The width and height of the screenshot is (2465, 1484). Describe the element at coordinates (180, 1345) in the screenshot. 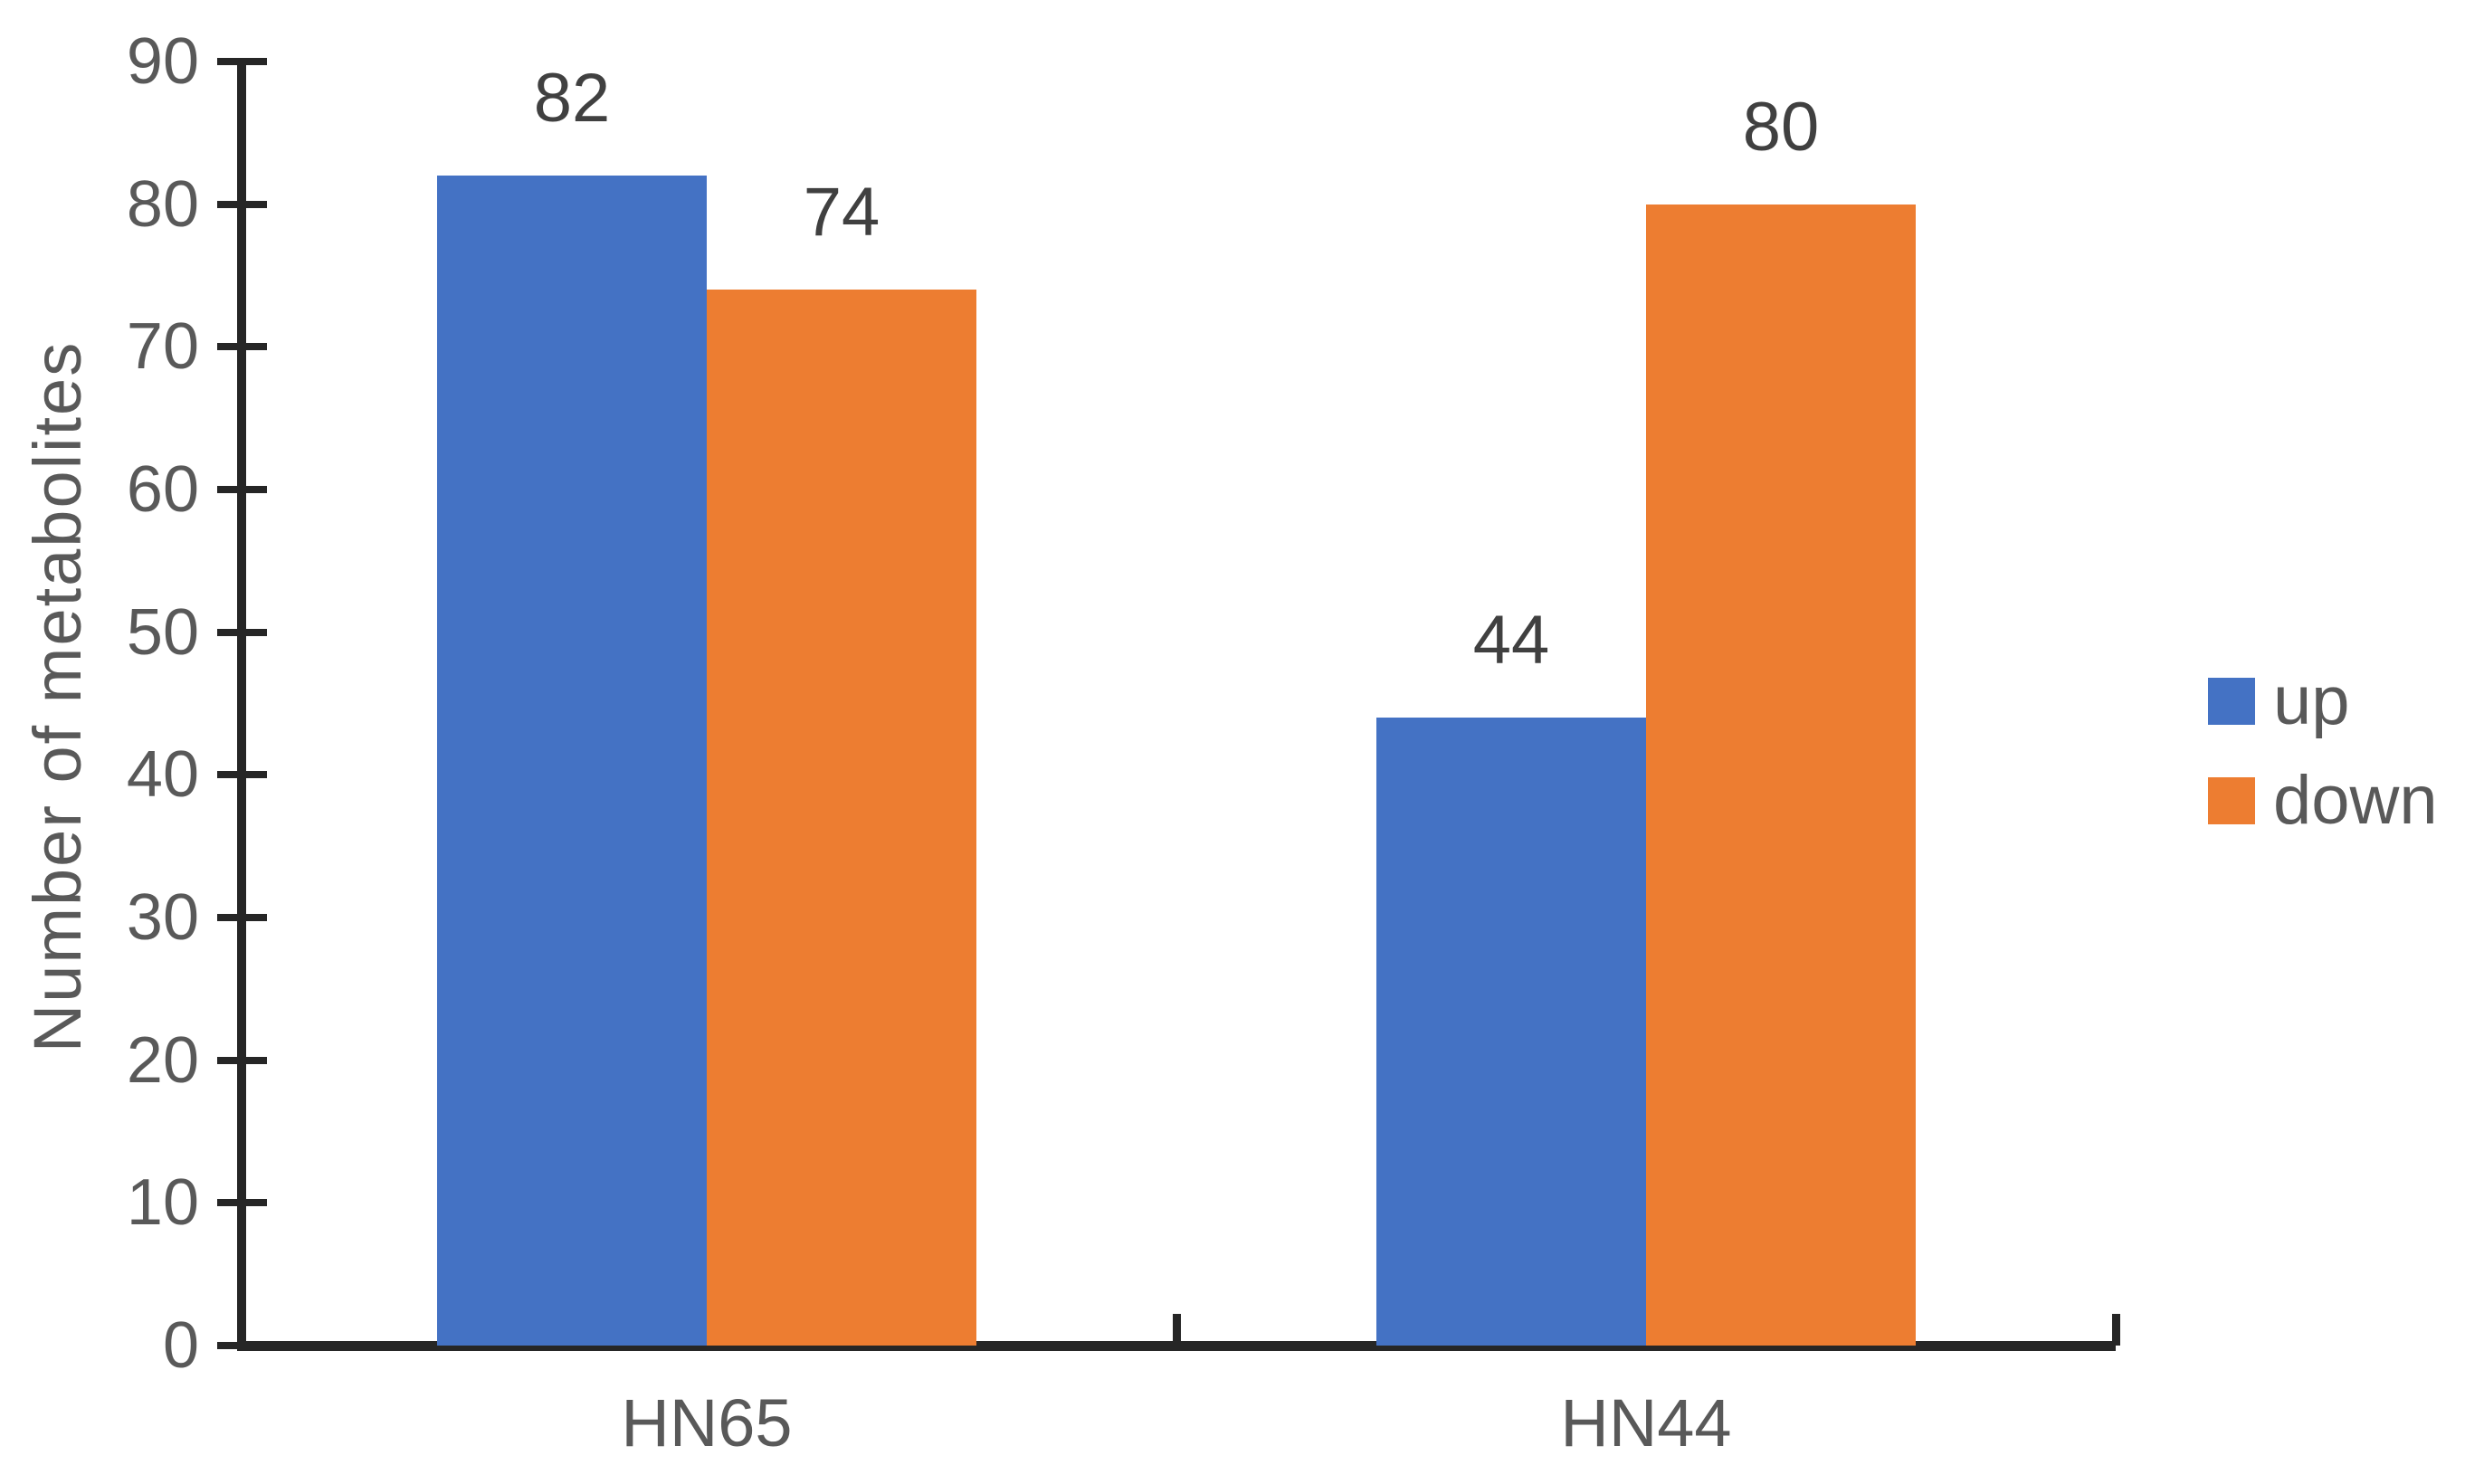

I see `y-tick-label-0: 0` at that location.